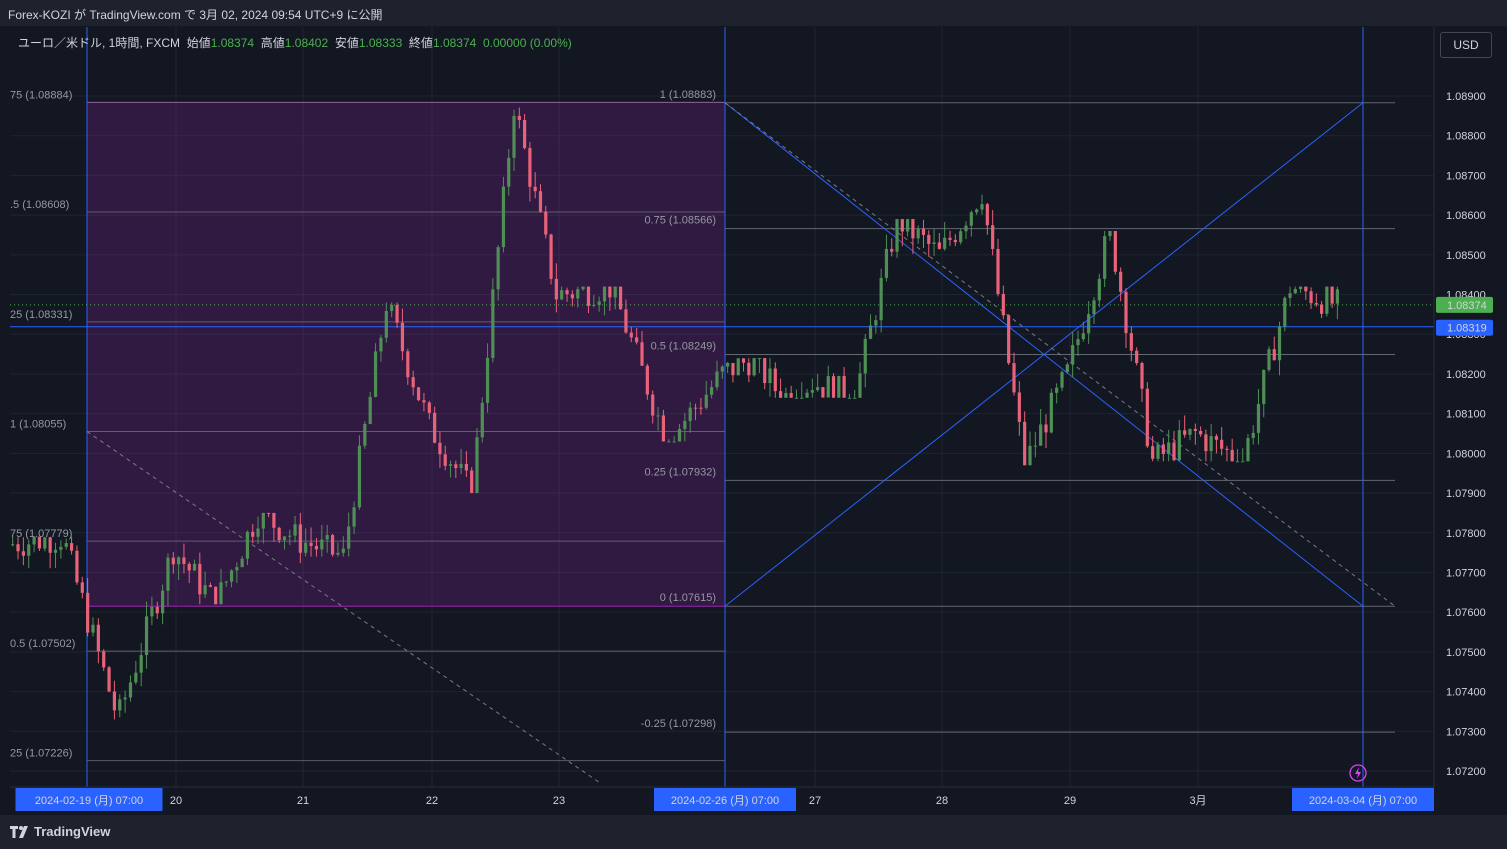 The height and width of the screenshot is (849, 1507). What do you see at coordinates (1464, 304) in the screenshot?
I see `current-price-badge` at bounding box center [1464, 304].